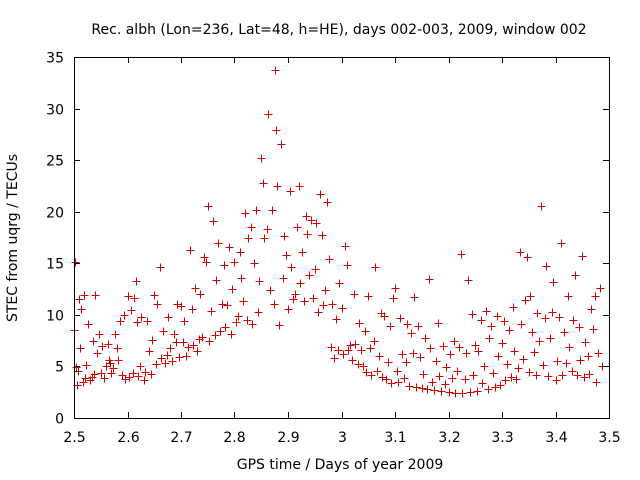  Describe the element at coordinates (55, 111) in the screenshot. I see `y-tick-label: 30` at that location.